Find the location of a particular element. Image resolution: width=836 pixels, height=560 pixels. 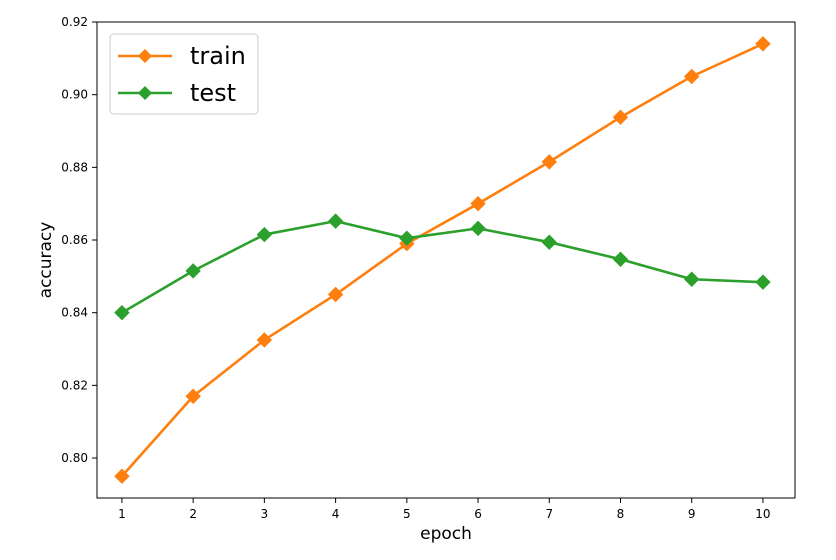

y-tick-label: 0.82 is located at coordinates (74, 385).